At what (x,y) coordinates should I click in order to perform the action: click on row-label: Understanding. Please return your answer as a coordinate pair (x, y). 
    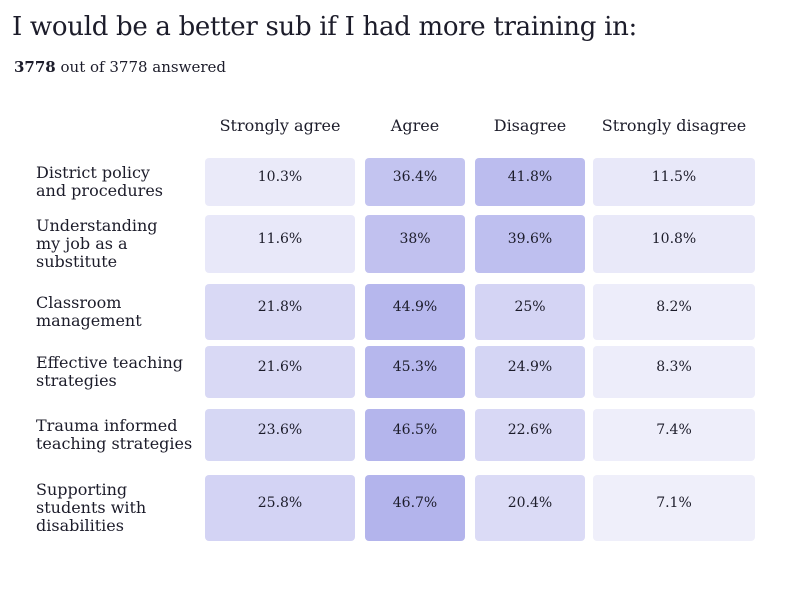
    Looking at the image, I should click on (97, 225).